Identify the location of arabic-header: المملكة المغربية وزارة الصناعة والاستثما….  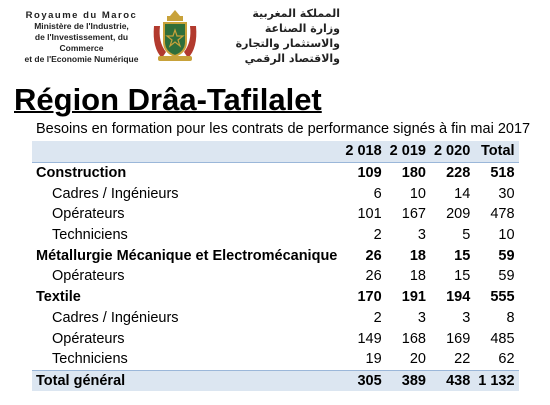
(270, 36).